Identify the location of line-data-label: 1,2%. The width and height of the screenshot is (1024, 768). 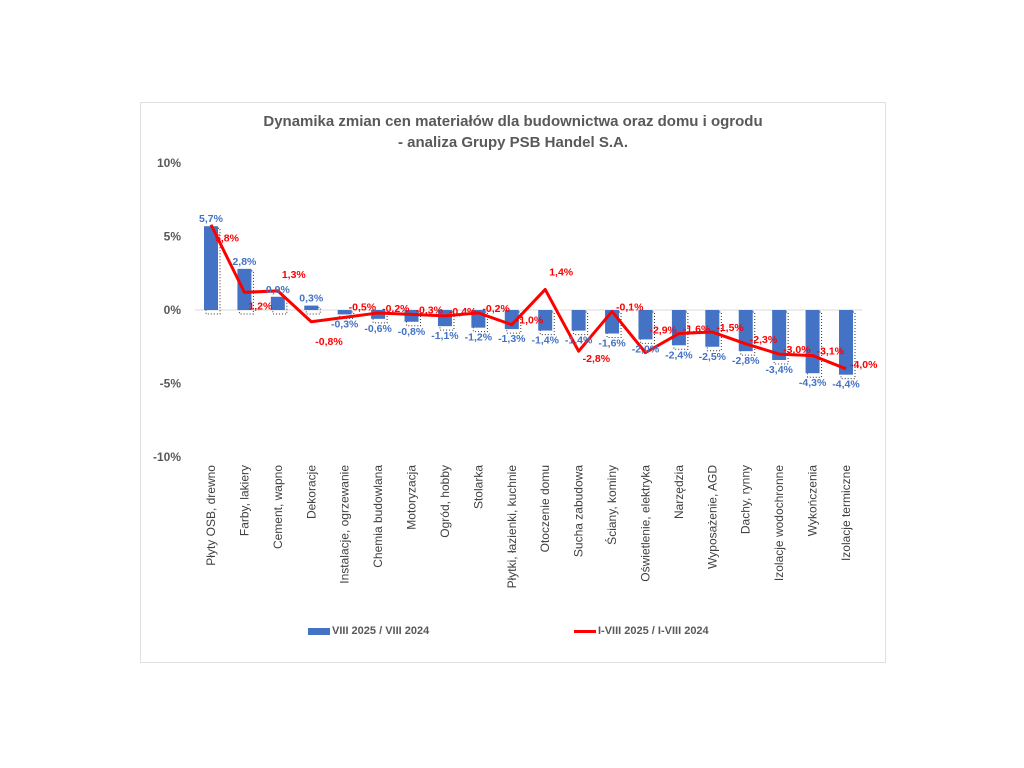
(260, 306).